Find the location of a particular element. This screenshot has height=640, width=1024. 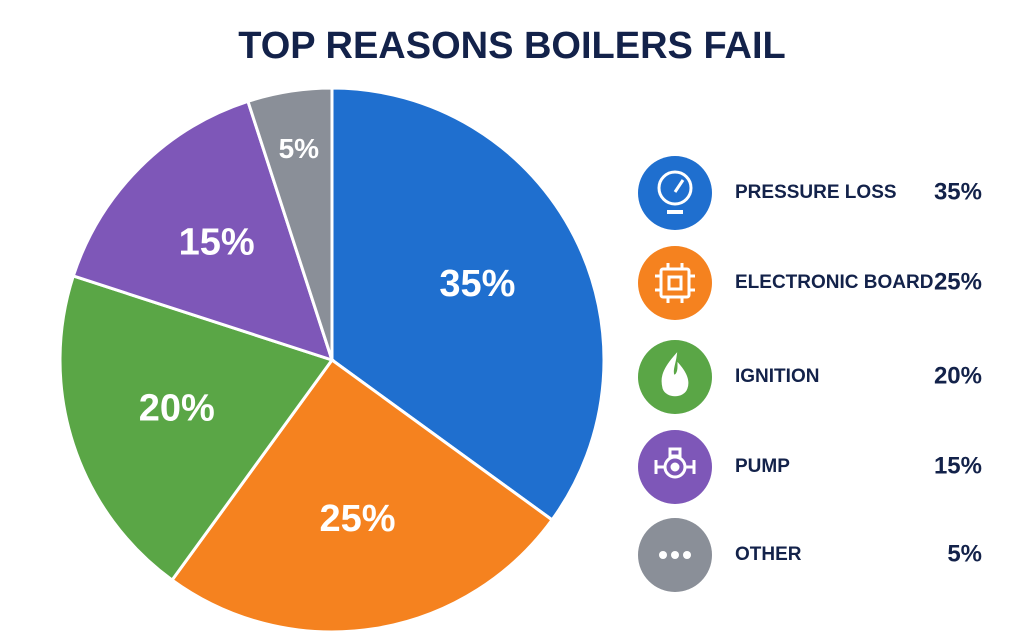

legend-icons is located at coordinates (675, 364).